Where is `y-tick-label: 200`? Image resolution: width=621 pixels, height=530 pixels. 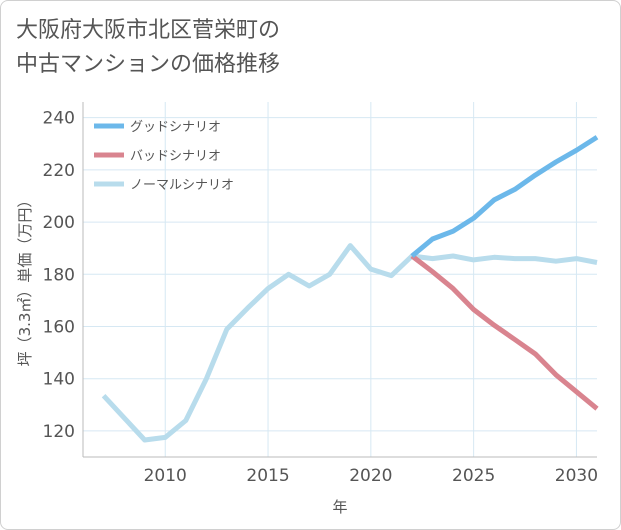
y-tick-label: 200 is located at coordinates (59, 223).